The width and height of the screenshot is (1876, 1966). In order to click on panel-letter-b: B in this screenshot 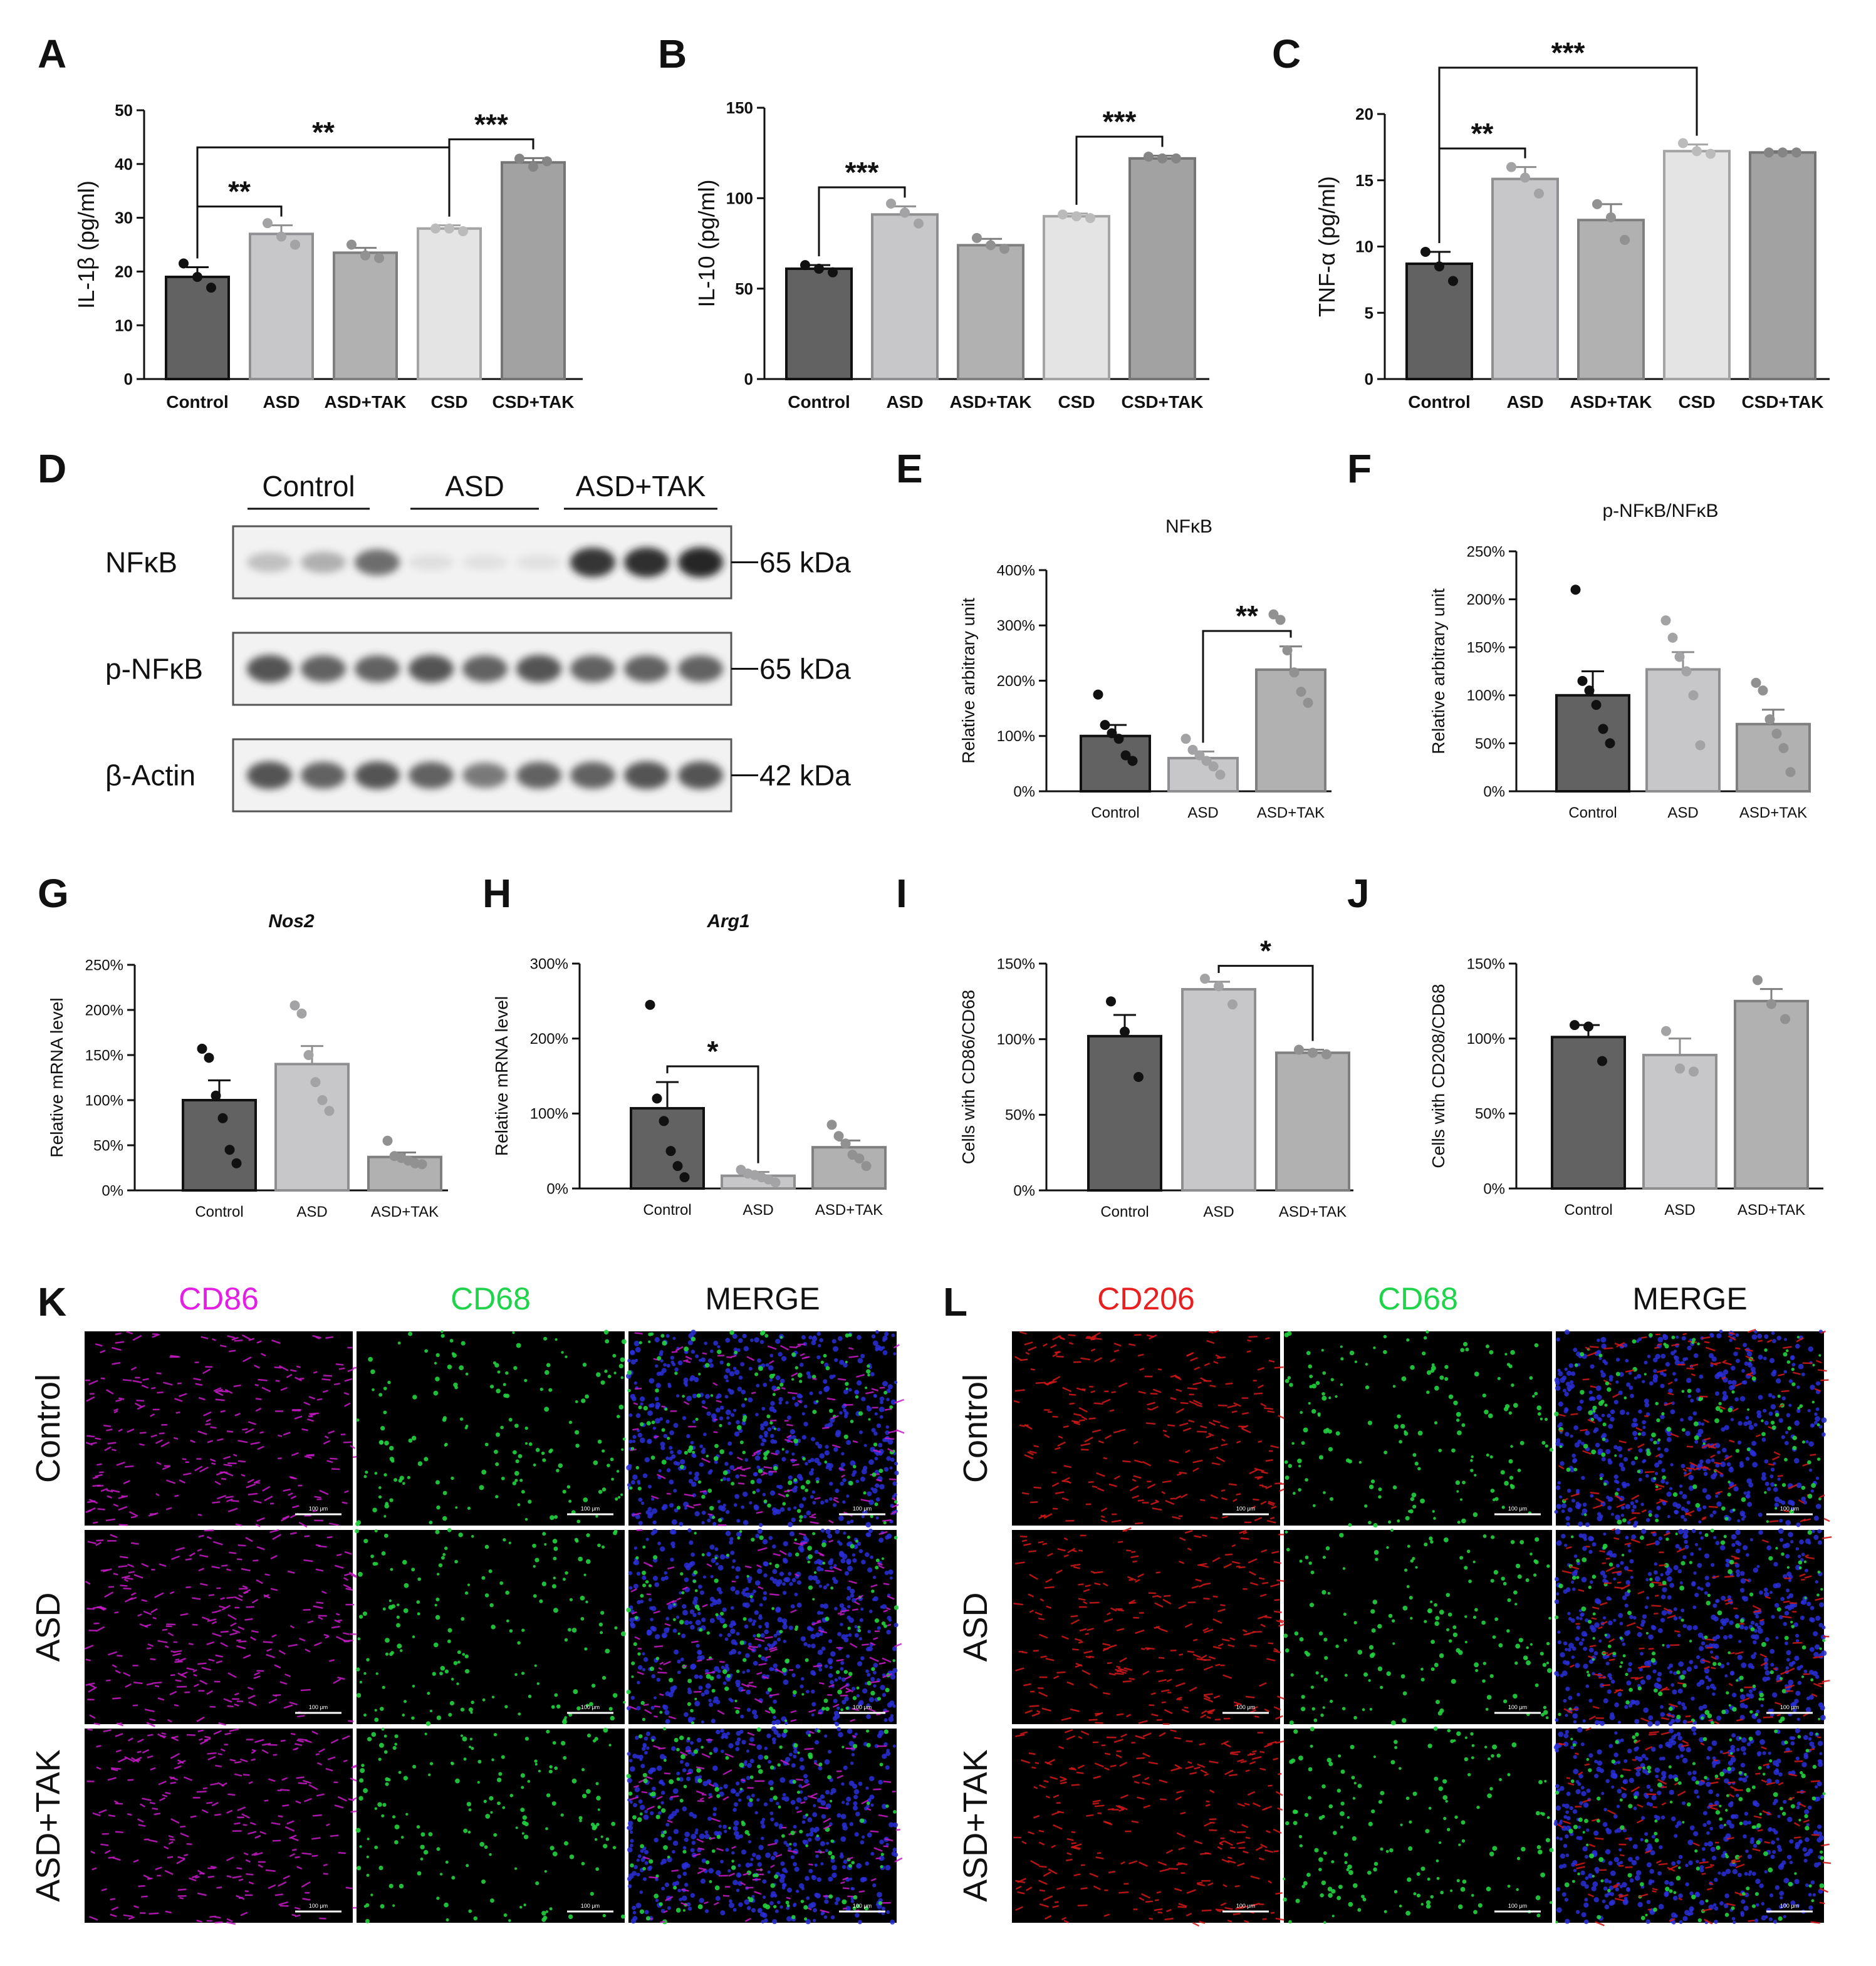, I will do `click(673, 53)`.